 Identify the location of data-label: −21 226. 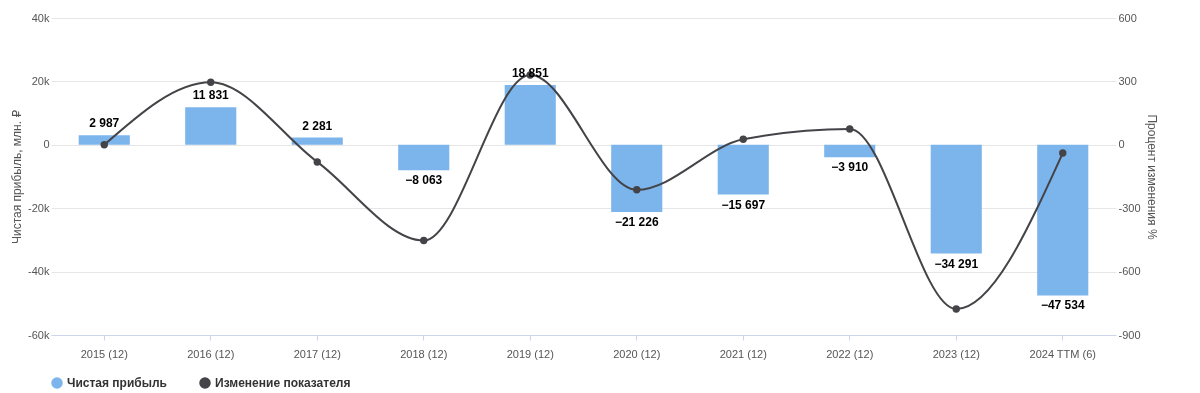
(636, 222).